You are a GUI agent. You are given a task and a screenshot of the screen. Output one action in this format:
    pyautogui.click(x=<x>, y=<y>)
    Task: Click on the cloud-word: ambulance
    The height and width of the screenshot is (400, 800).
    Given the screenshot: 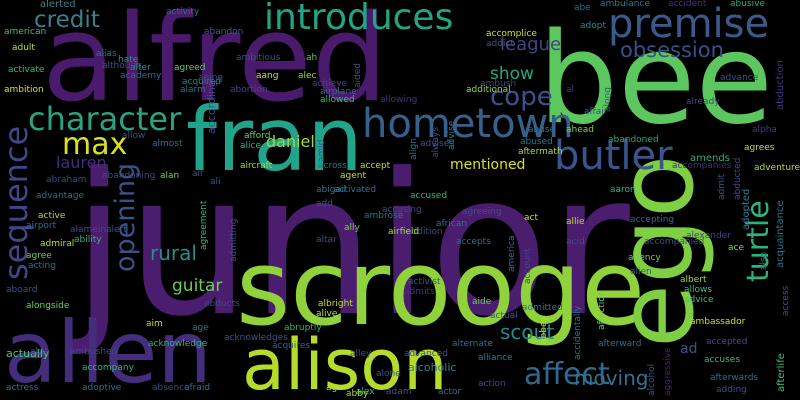 What is the action you would take?
    pyautogui.click(x=625, y=4)
    